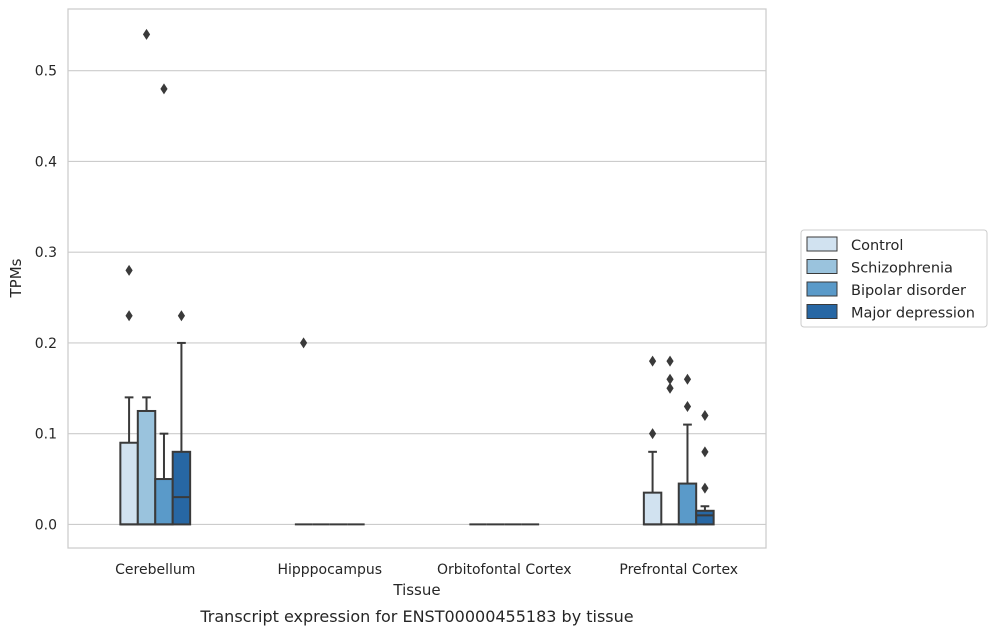 The image size is (997, 634). Describe the element at coordinates (902, 269) in the screenshot. I see `legend-label: Schizophrenia` at that location.